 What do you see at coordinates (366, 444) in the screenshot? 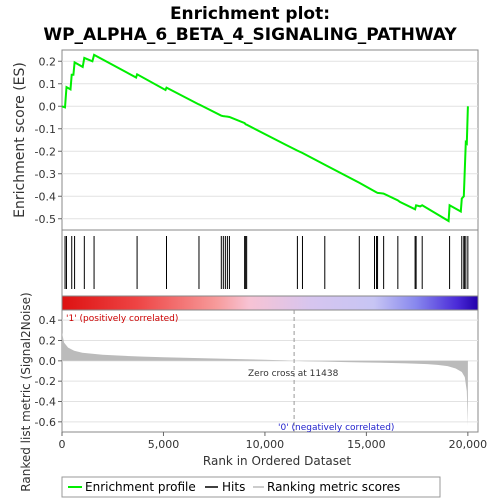
I see `x-tick-label: 15,000` at bounding box center [366, 444].